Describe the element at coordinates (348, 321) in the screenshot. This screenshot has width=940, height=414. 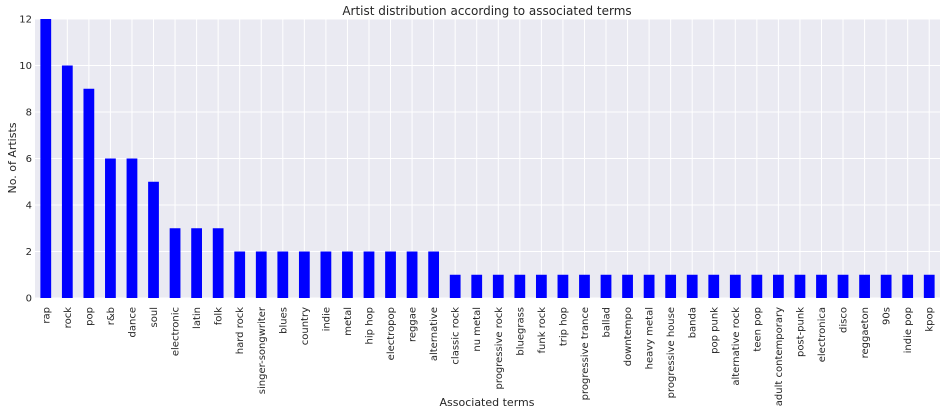
I see `x-tick-label: metal` at that location.